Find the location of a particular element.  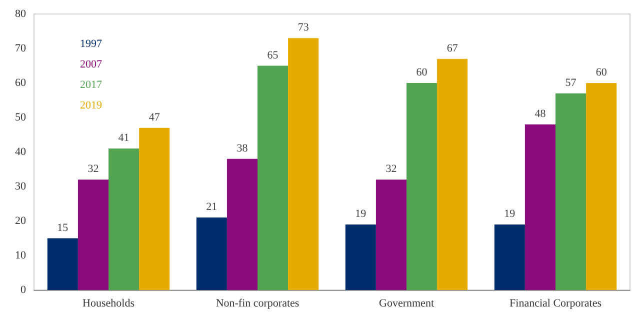

data-label: 57 is located at coordinates (571, 82).